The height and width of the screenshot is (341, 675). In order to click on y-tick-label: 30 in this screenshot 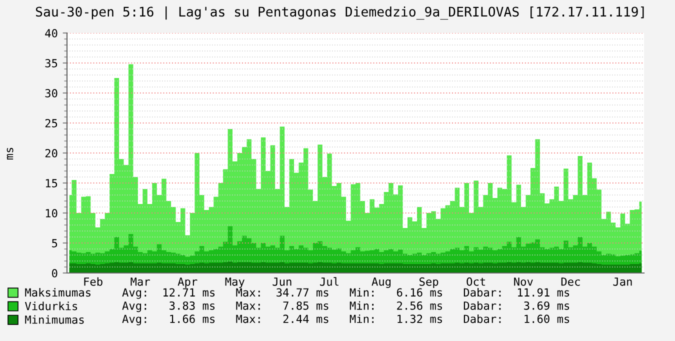, I will do `click(51, 93)`.